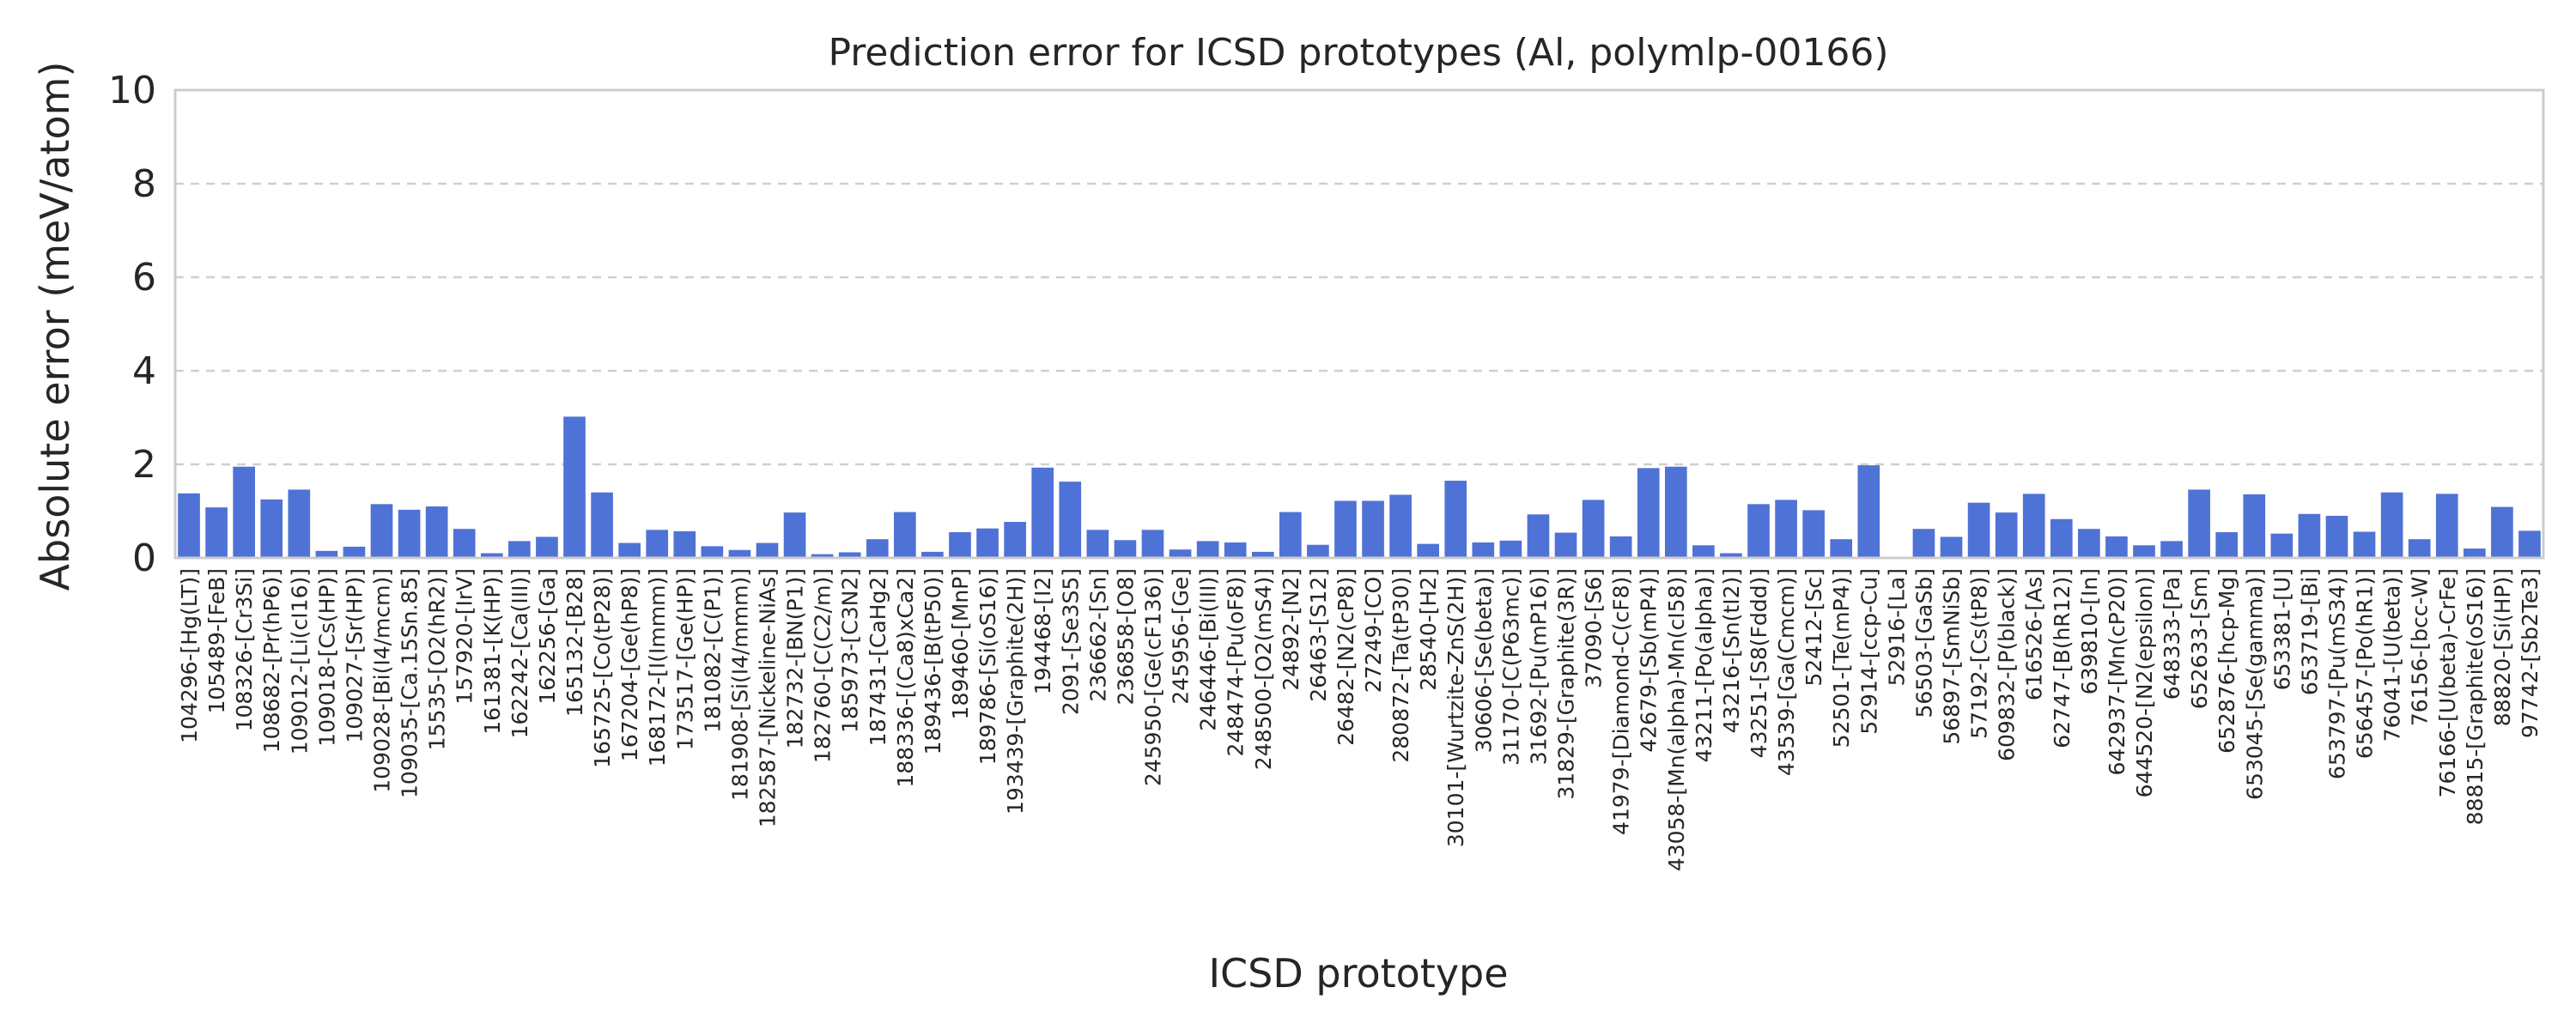 This screenshot has width=2576, height=1030. I want to click on x-tick-label: 52501-[Te(mP4)], so click(1842, 658).